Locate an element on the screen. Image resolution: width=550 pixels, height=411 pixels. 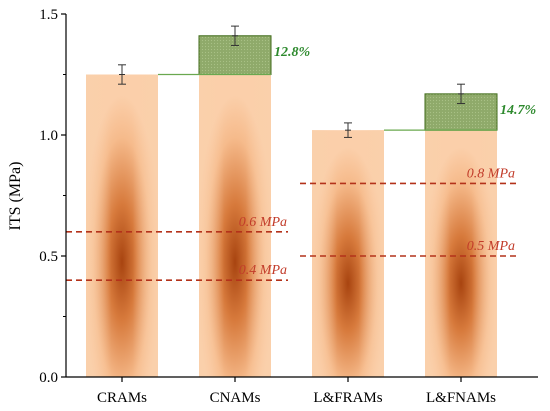
increment-bar is located at coordinates (235, 55).